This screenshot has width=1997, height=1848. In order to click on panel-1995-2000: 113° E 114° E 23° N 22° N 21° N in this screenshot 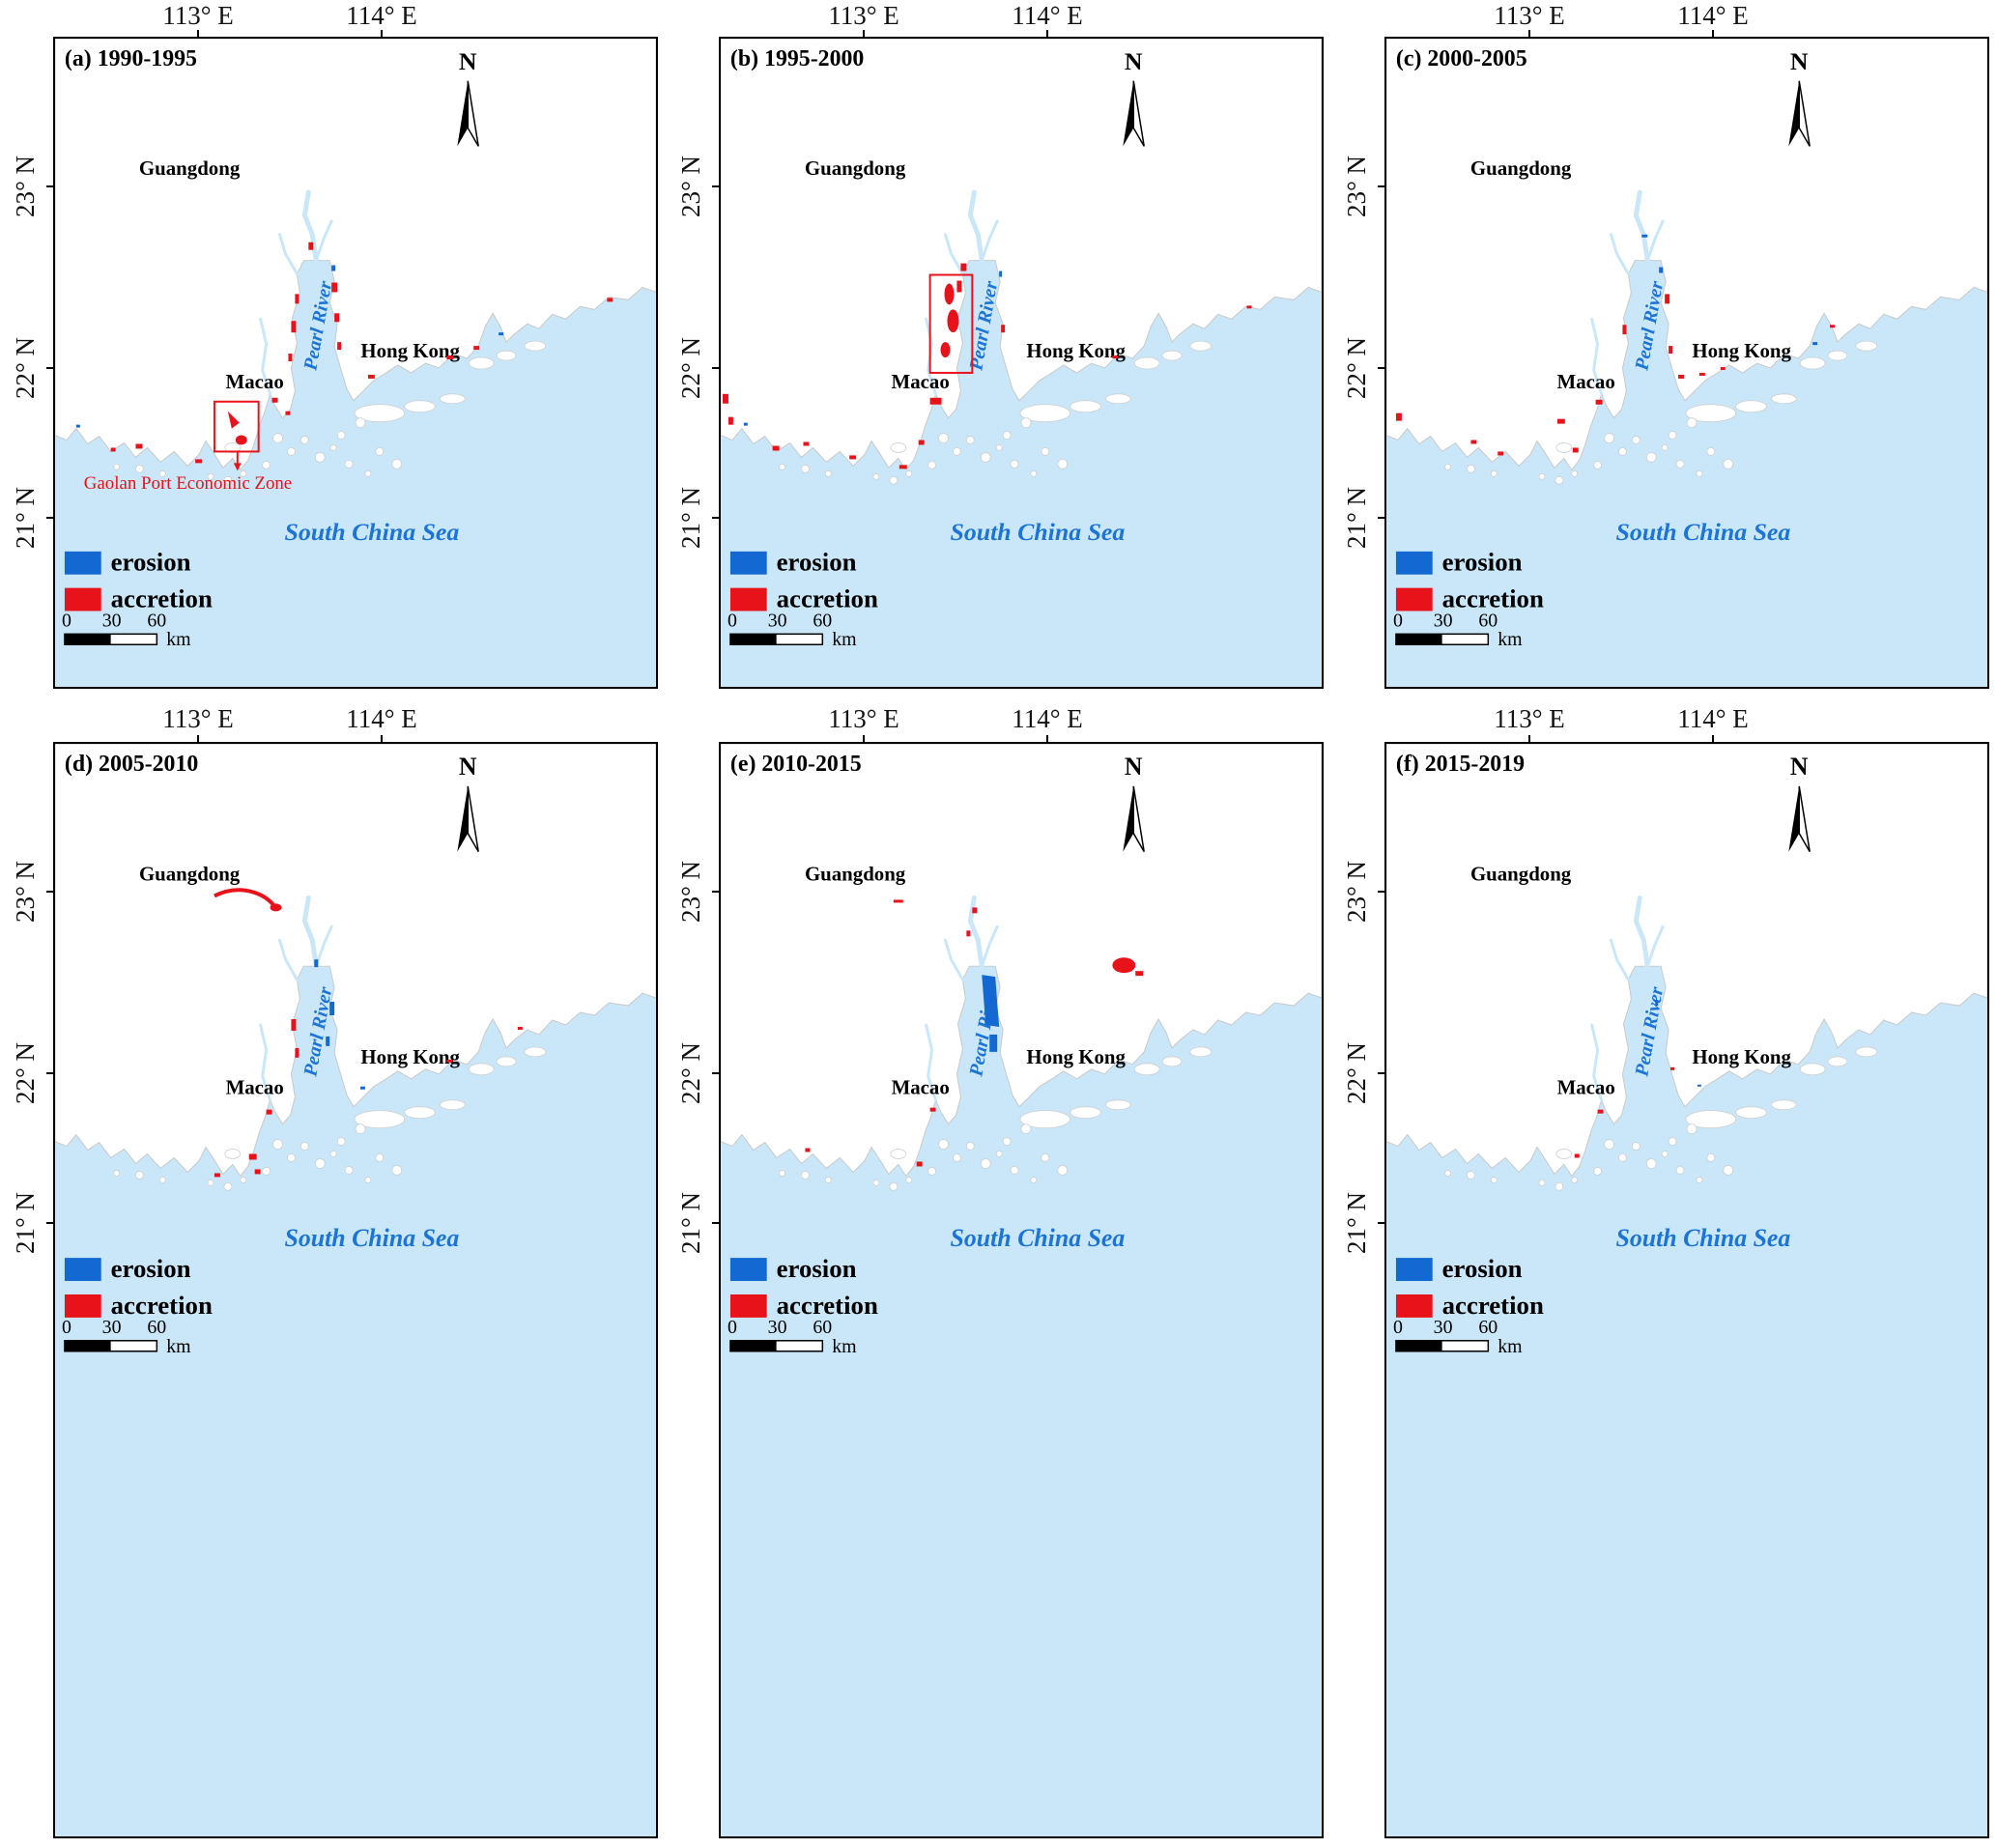, I will do `click(998, 346)`.